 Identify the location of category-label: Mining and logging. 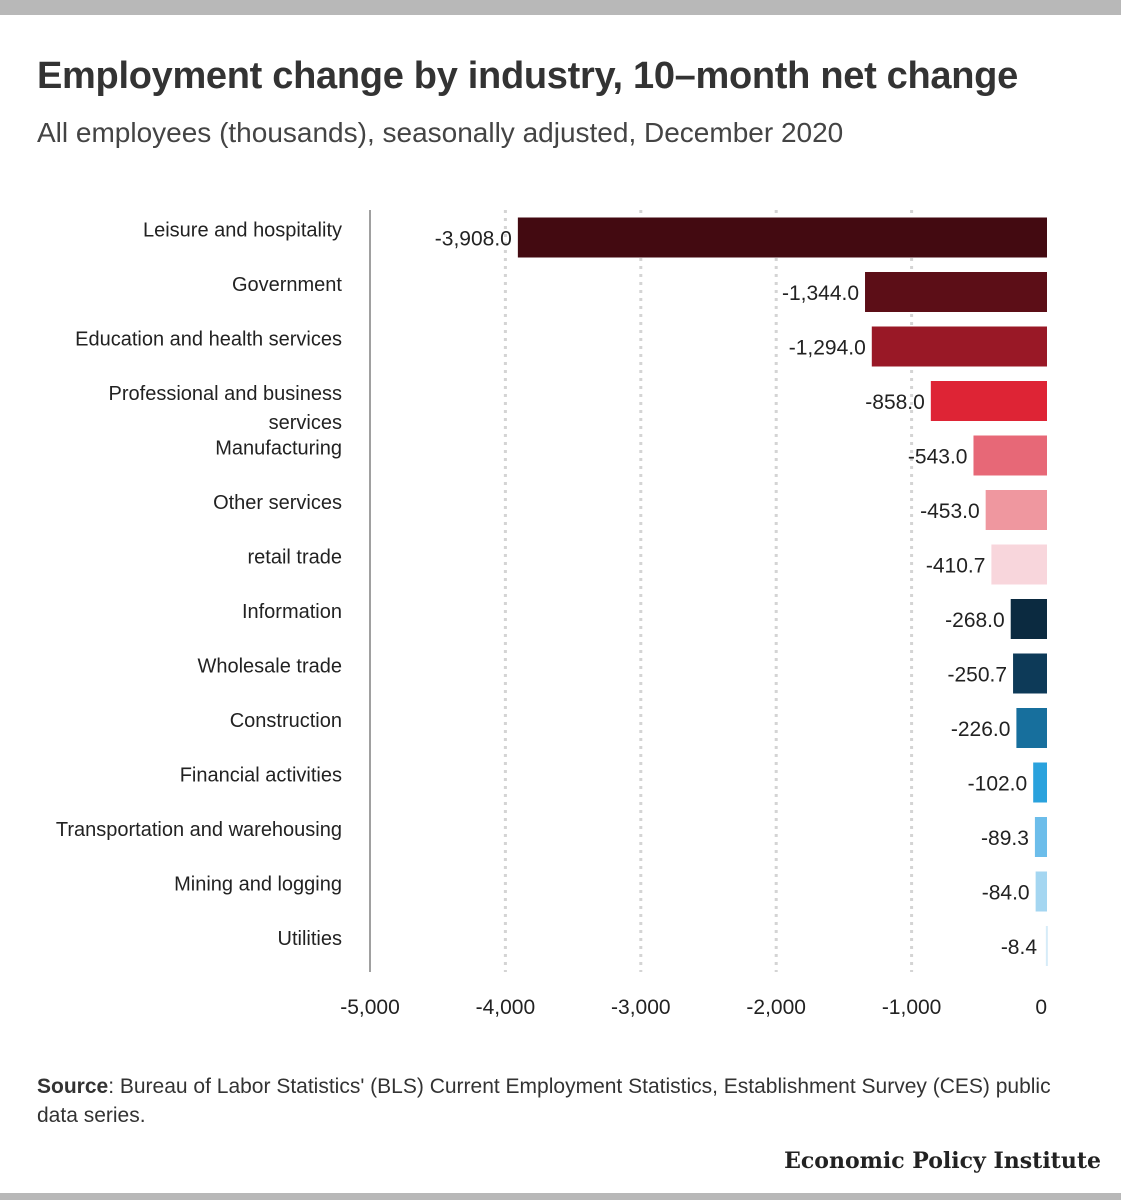
(258, 885).